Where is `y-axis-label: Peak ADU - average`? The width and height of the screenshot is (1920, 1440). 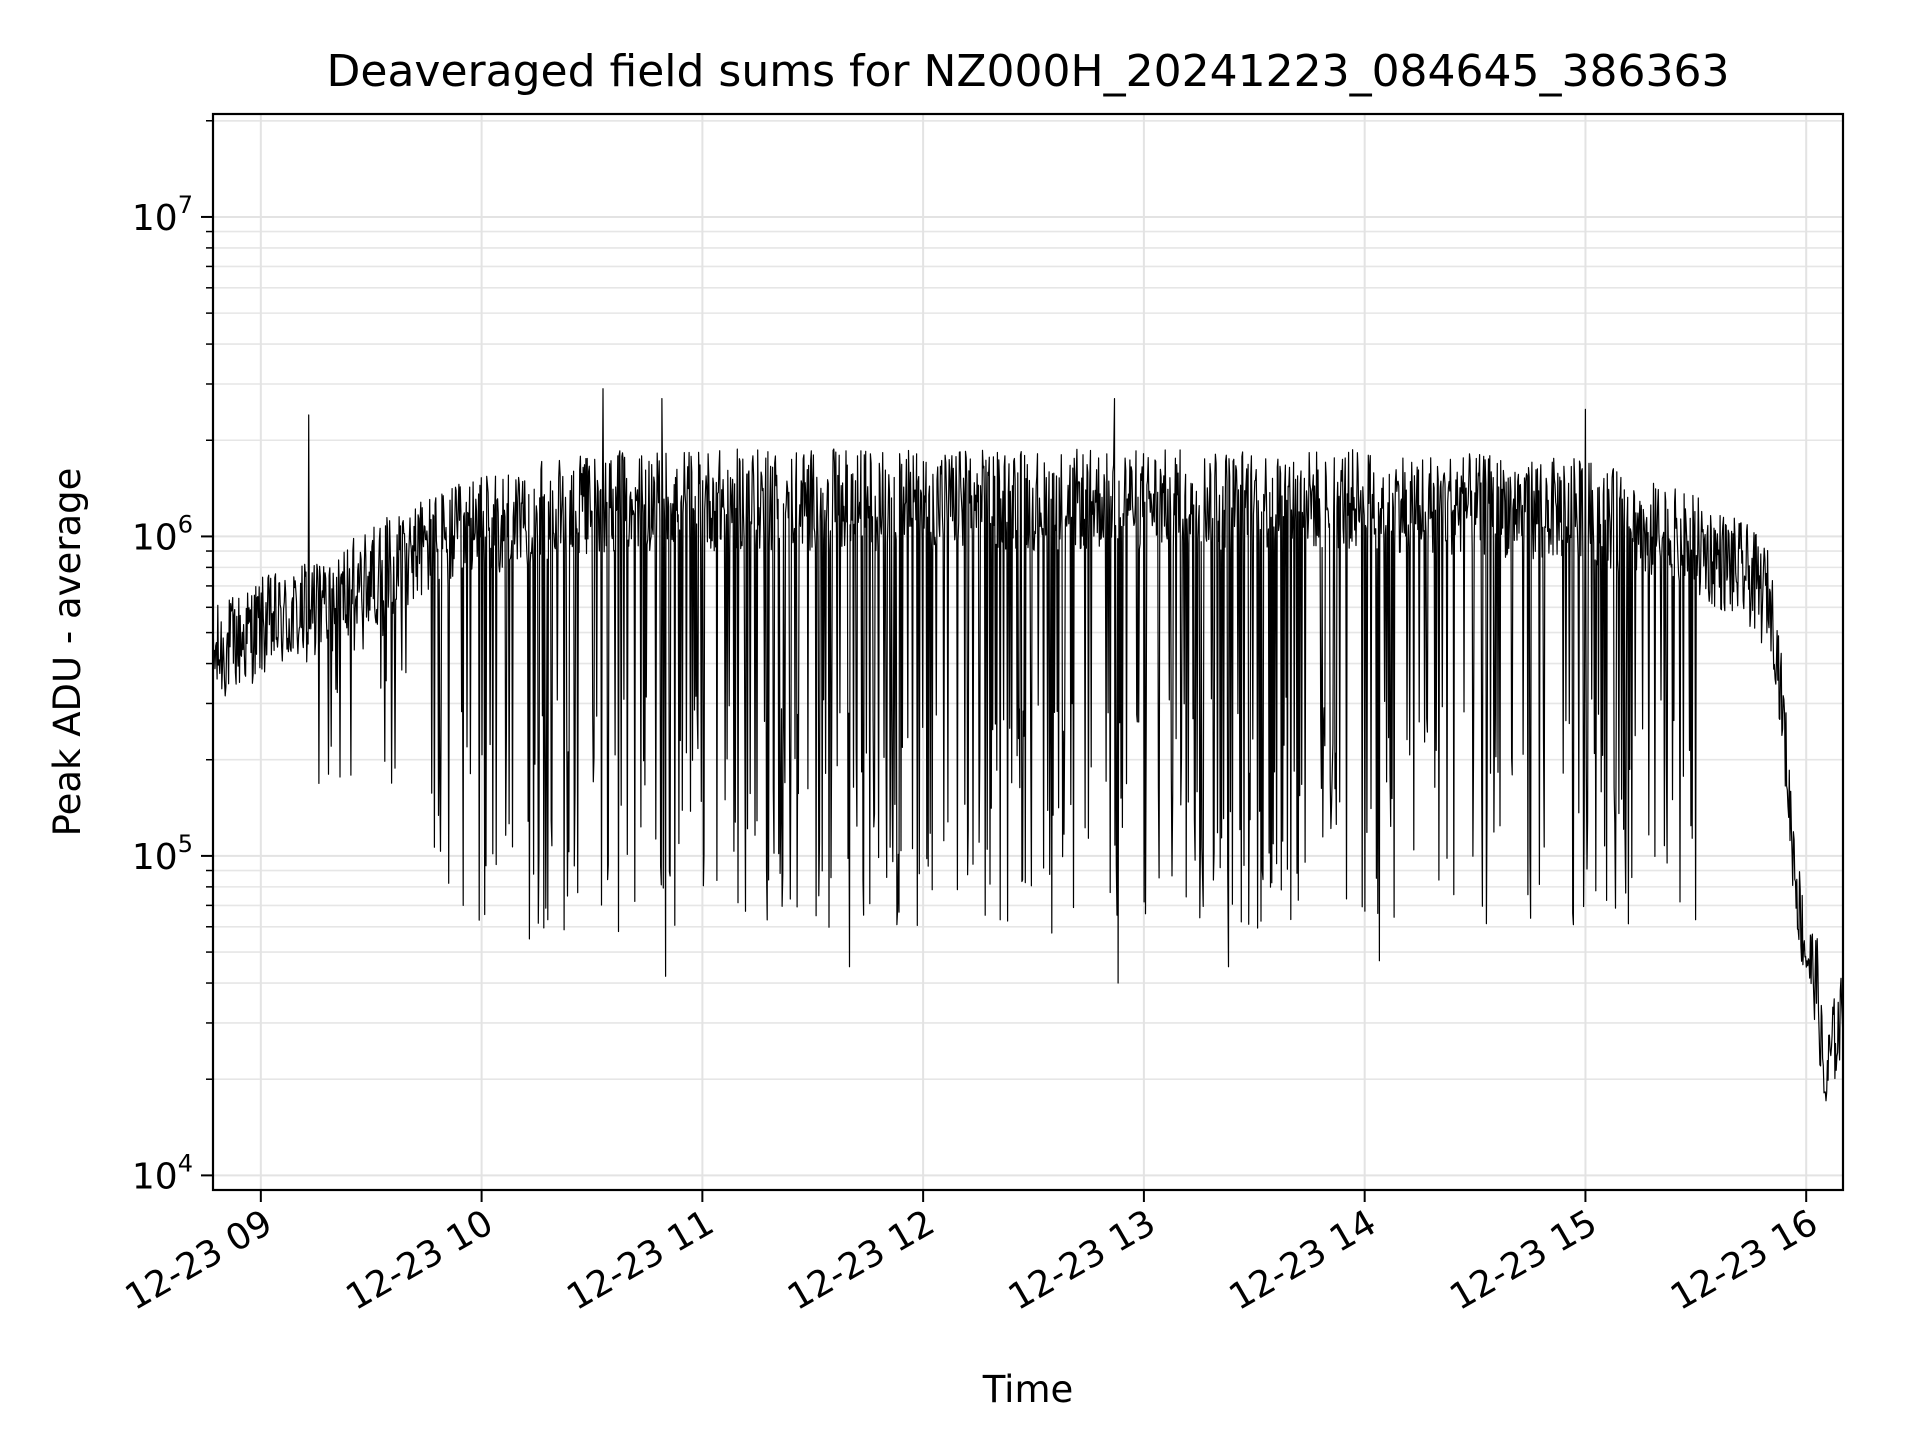
y-axis-label: Peak ADU - average is located at coordinates (67, 652).